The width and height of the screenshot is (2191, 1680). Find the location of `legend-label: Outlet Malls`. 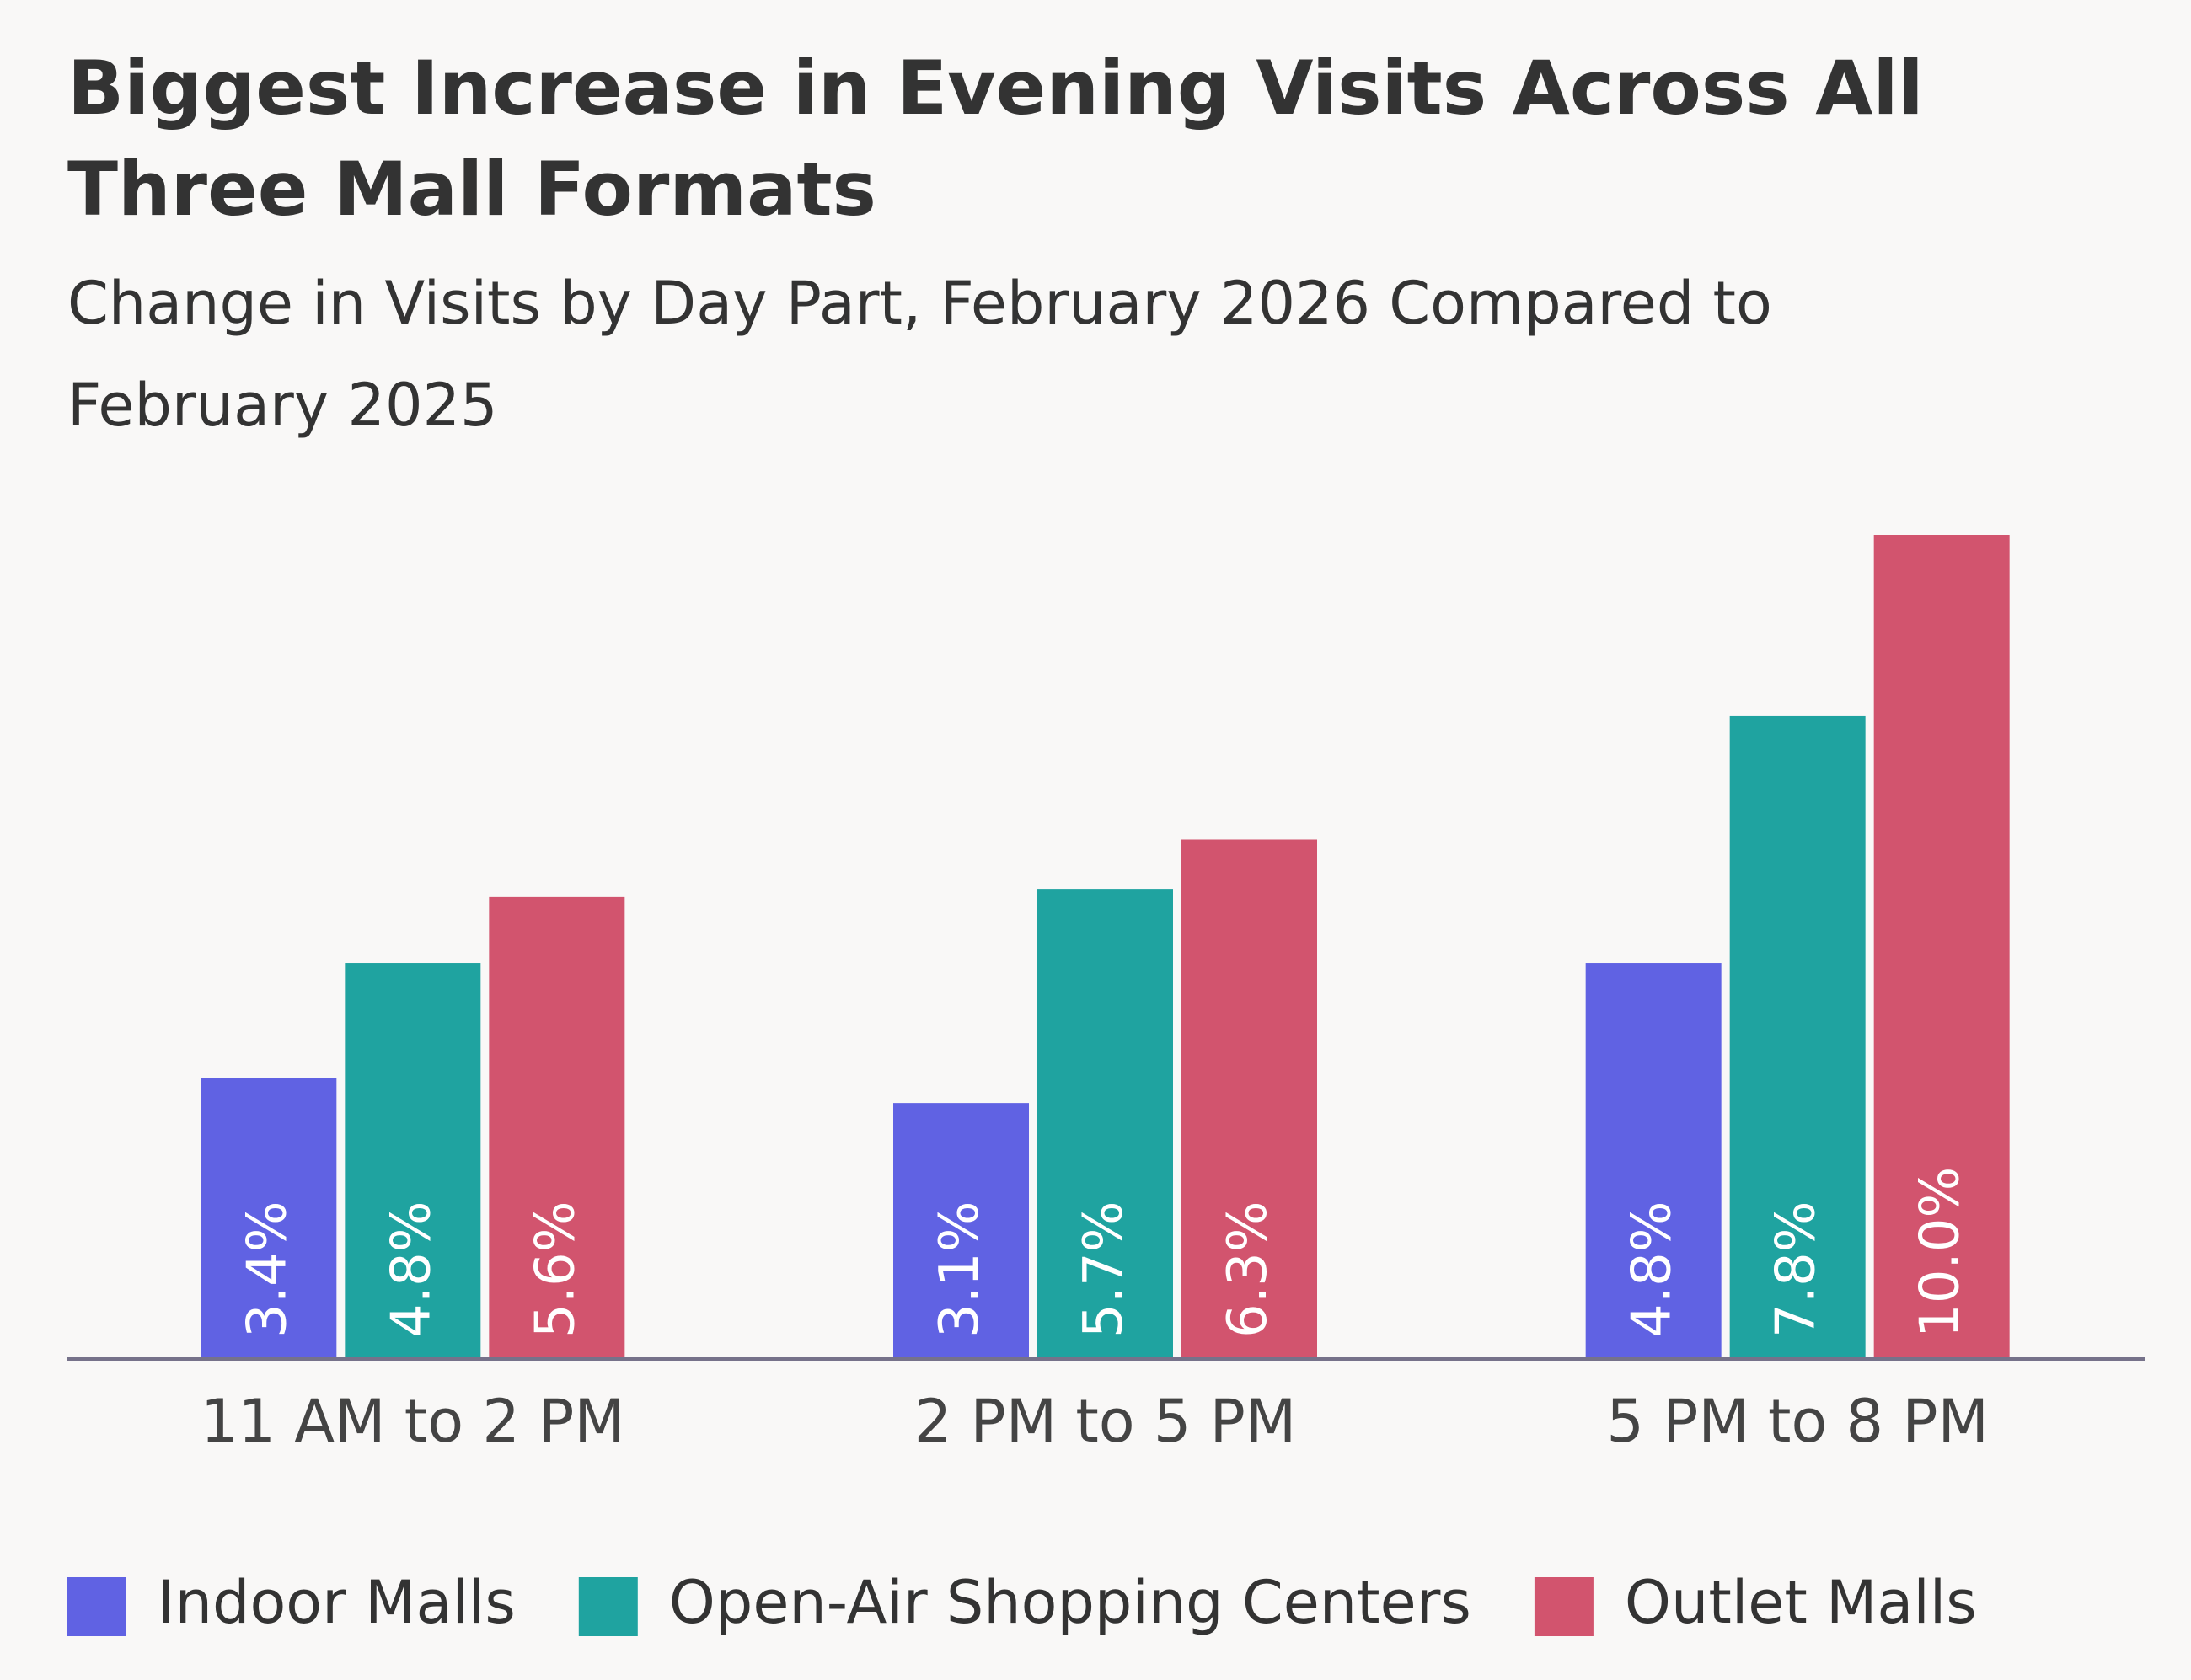

legend-label: Outlet Malls is located at coordinates (1801, 1602).